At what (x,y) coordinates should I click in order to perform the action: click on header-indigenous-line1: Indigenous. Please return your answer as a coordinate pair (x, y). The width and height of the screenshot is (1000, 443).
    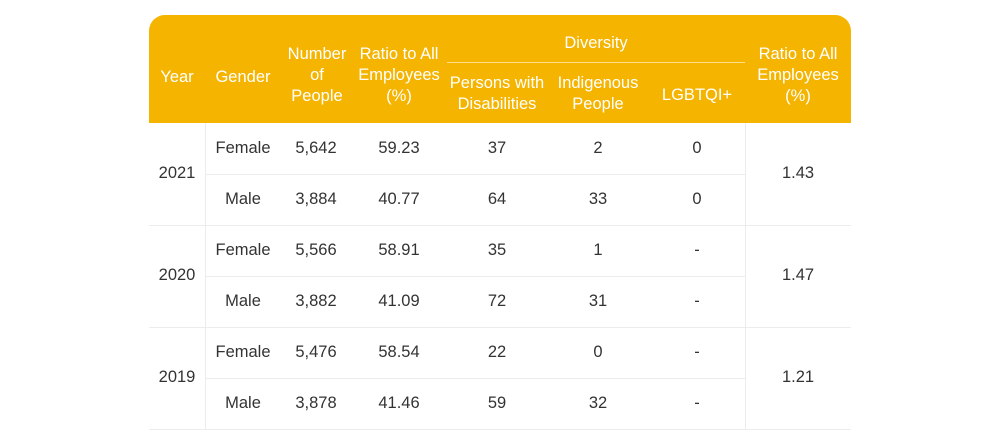
    Looking at the image, I should click on (598, 83).